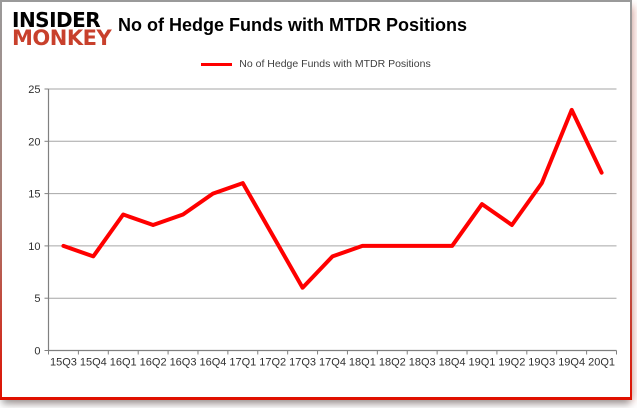  I want to click on x-tick-label: 19Q4, so click(571, 363).